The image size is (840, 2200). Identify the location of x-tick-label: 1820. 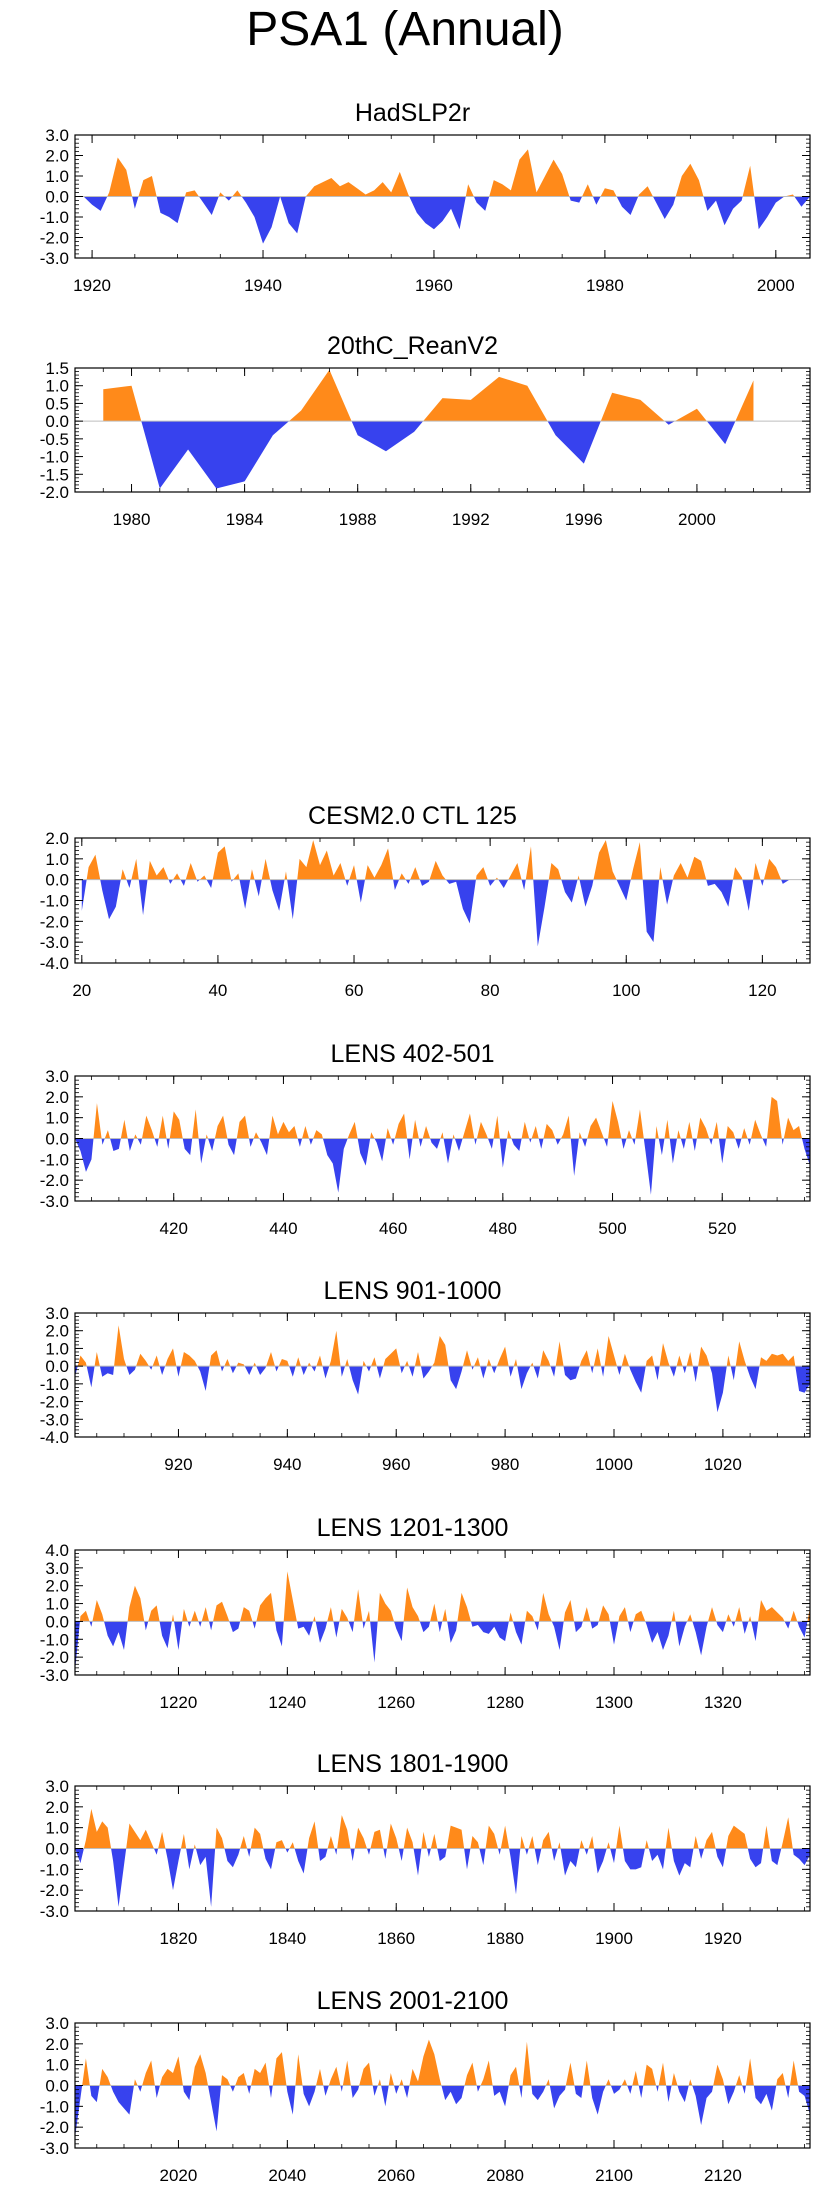
(179, 1938).